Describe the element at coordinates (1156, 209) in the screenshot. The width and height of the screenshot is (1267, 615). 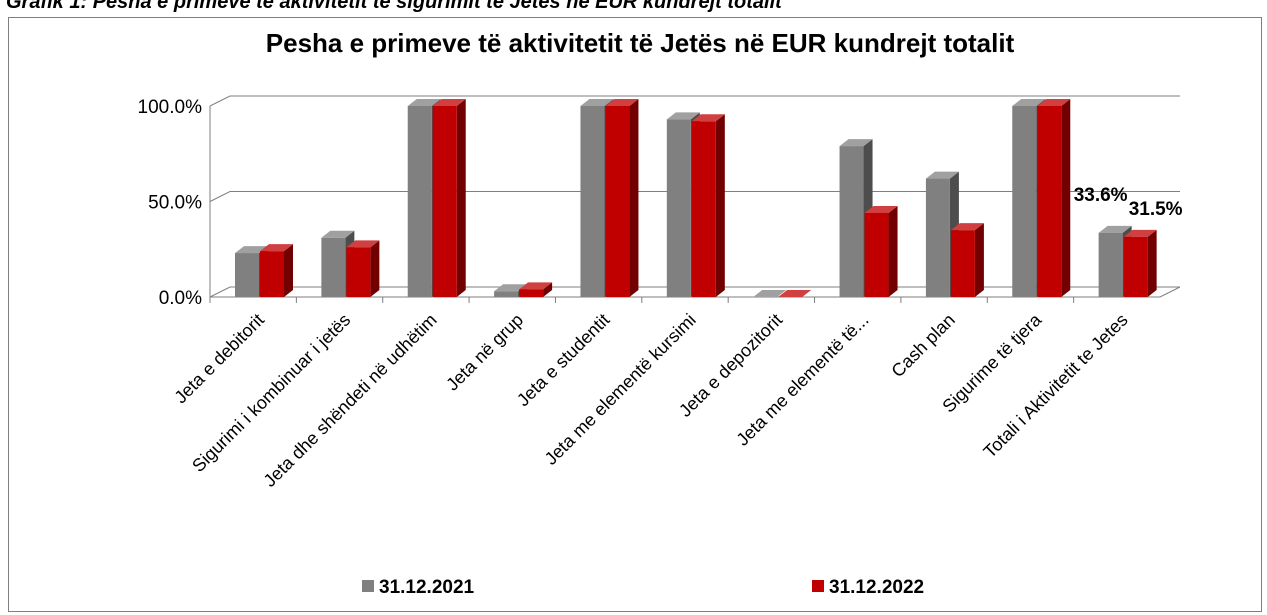
I see `value-label: 31.5%` at that location.